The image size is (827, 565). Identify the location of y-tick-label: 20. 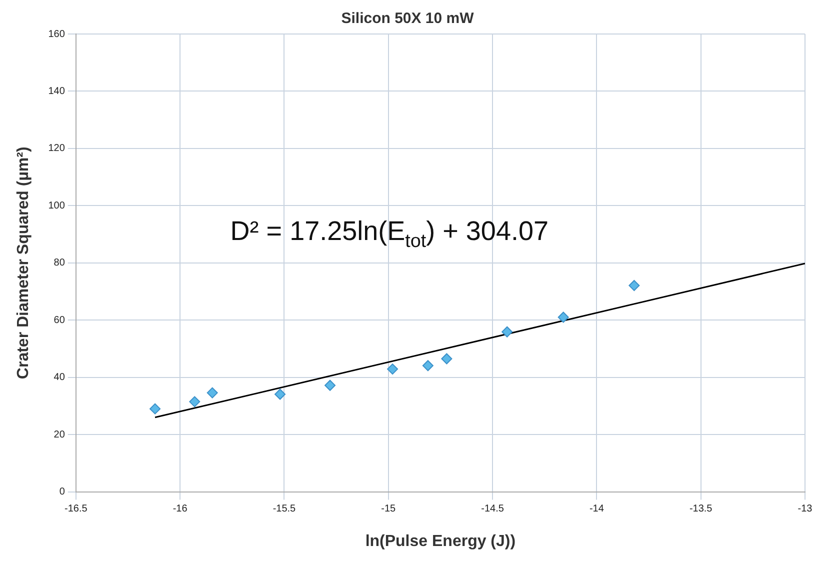
(60, 434).